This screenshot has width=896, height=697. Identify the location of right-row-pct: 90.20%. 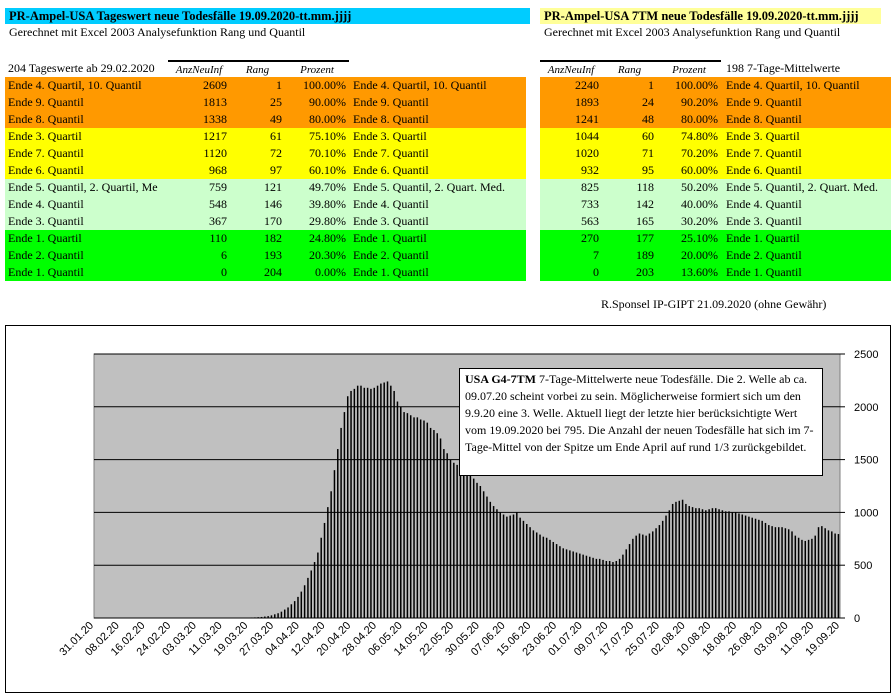
(699, 102).